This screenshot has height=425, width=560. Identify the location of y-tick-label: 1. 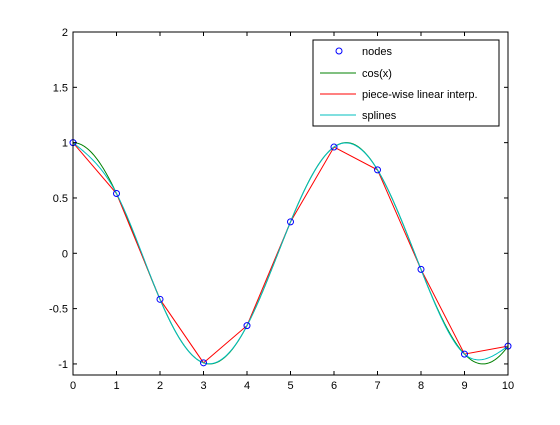
(65, 144).